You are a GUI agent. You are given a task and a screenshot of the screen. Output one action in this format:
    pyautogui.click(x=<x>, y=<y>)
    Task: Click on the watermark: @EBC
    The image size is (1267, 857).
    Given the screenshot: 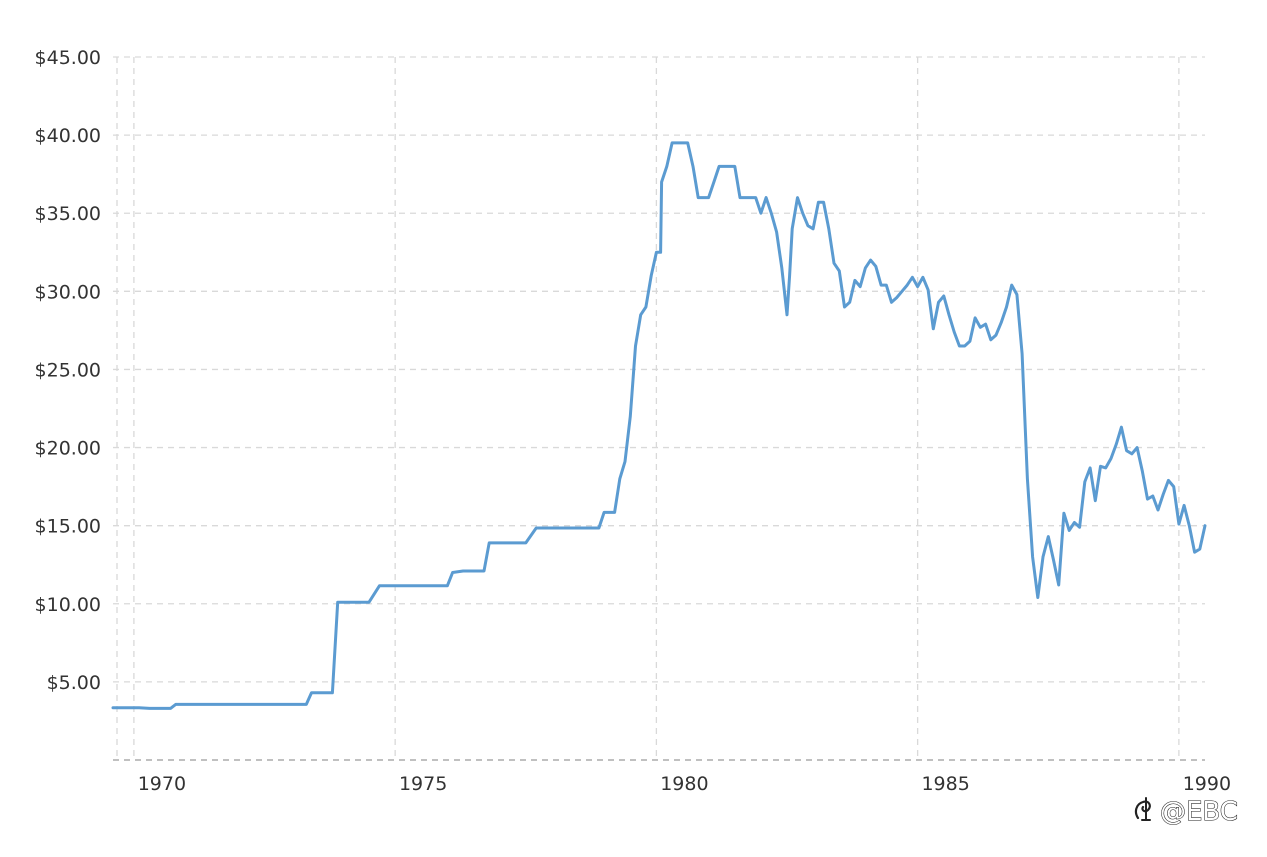 What is the action you would take?
    pyautogui.click(x=1196, y=810)
    